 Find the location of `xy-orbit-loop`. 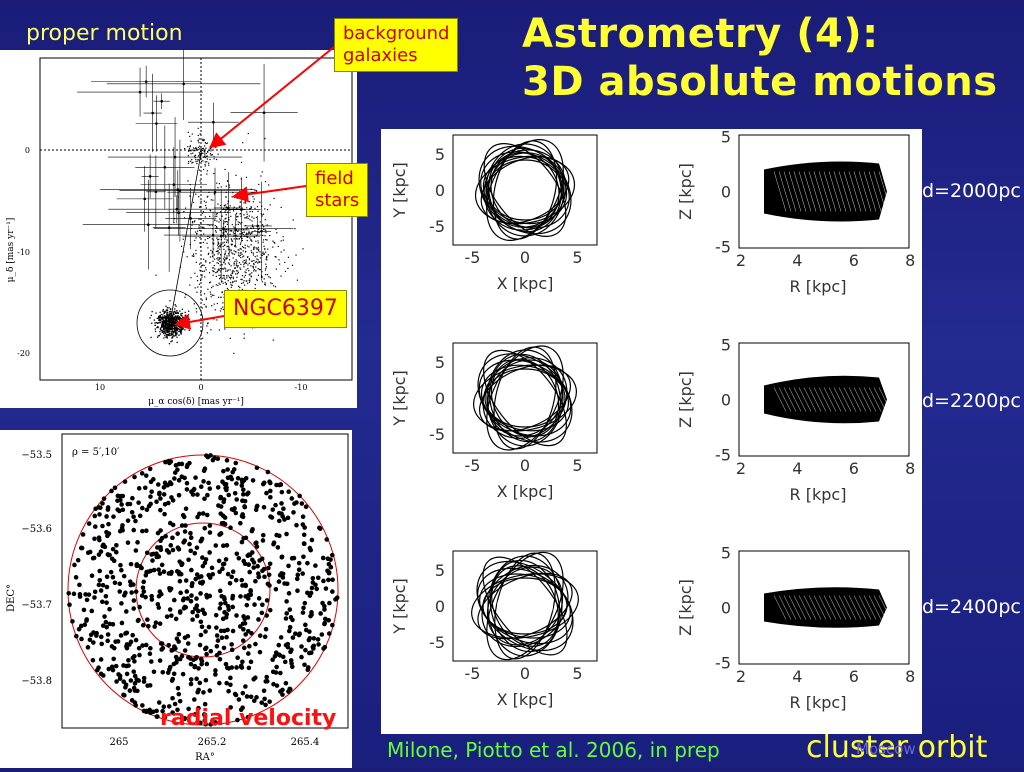

xy-orbit-loop is located at coordinates (525, 190).